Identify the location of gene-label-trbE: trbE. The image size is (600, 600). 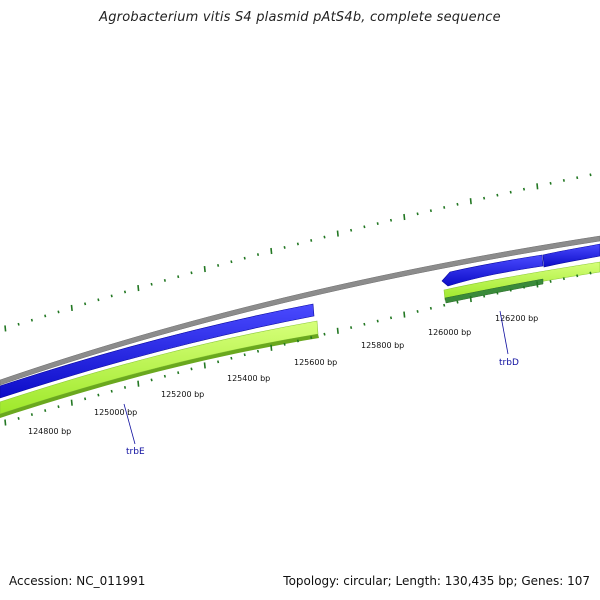
(135, 452).